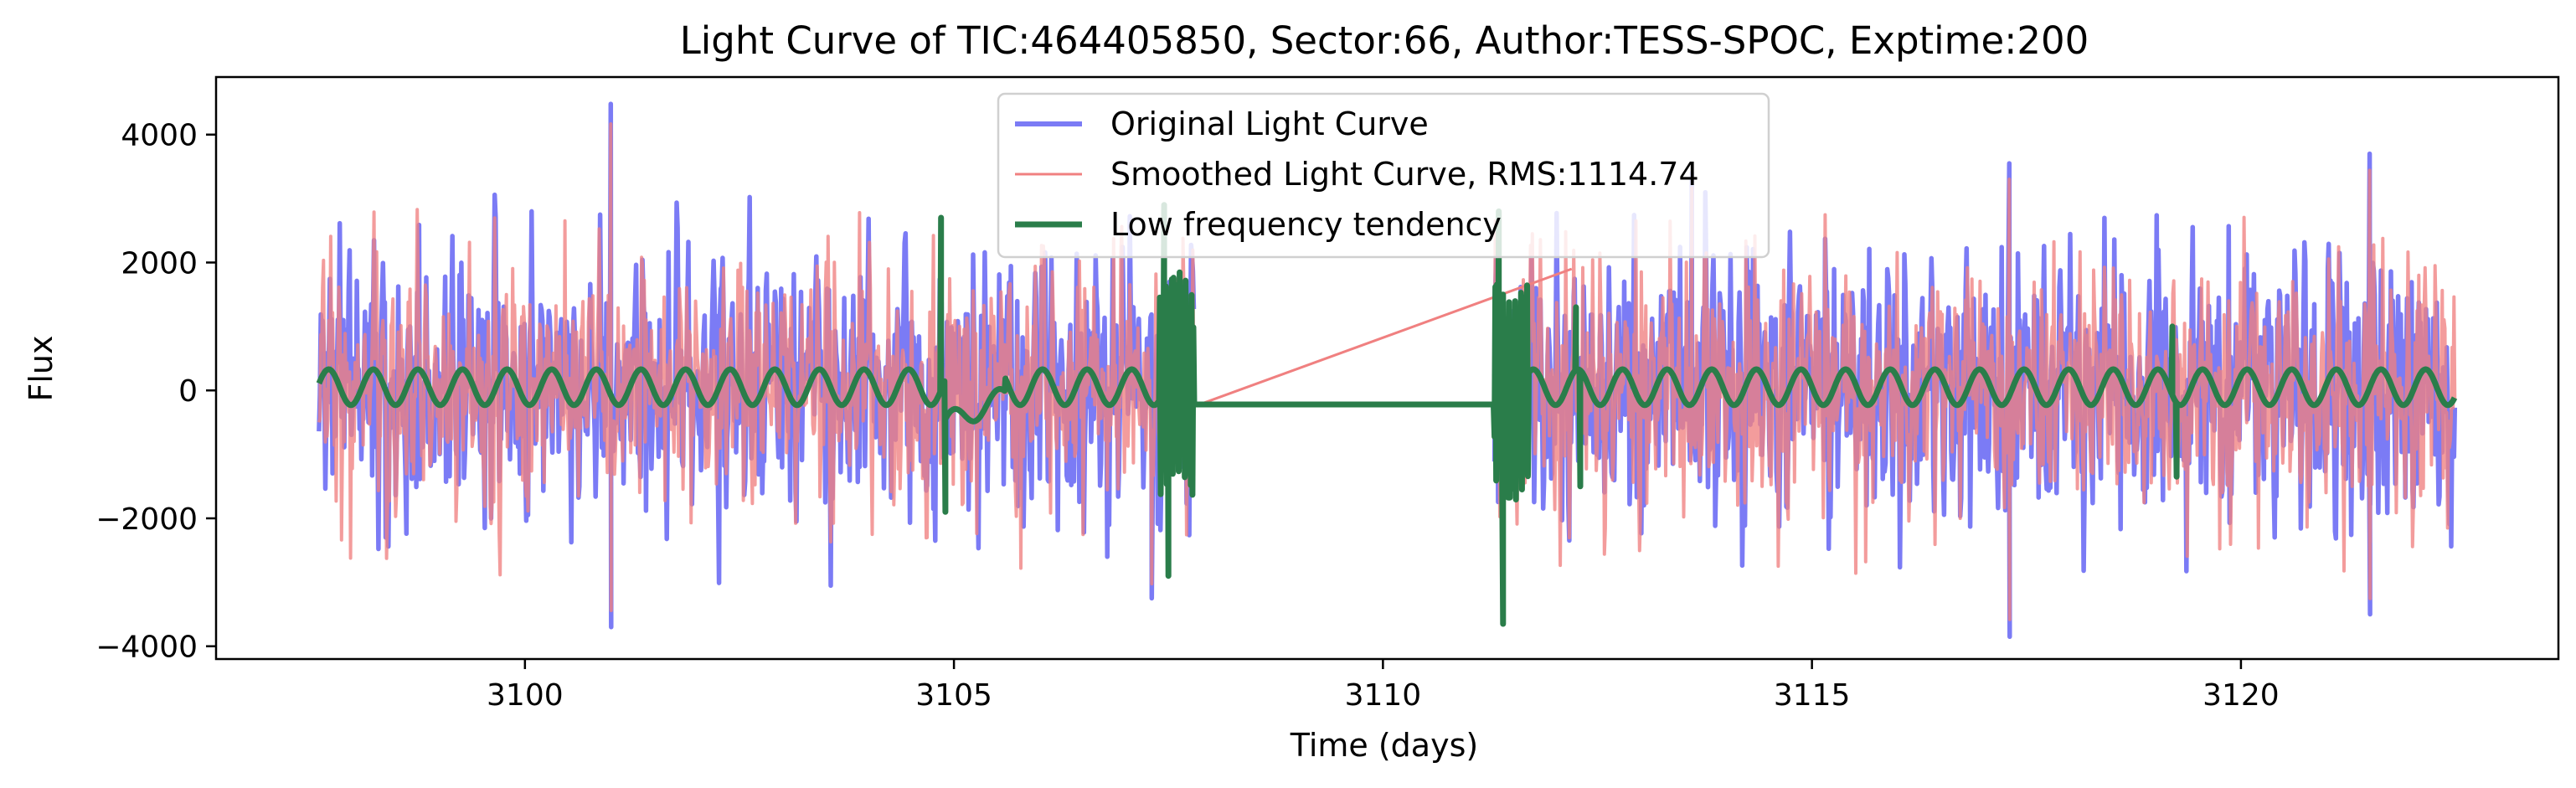 The width and height of the screenshot is (2576, 788). I want to click on y-tick-label: −4000, so click(146, 648).